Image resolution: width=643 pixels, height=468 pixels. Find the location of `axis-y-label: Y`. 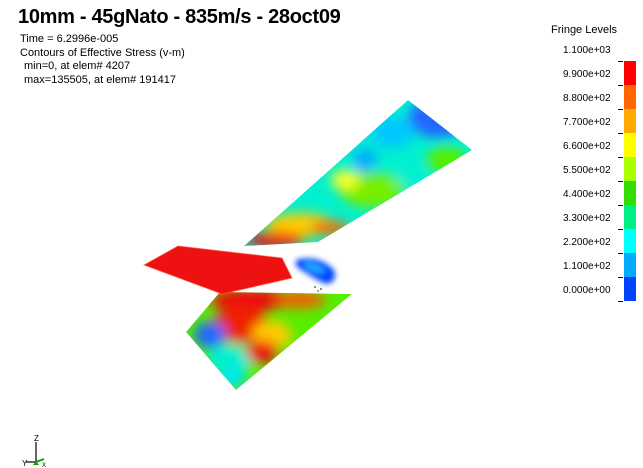

axis-y-label: Y is located at coordinates (25, 463).